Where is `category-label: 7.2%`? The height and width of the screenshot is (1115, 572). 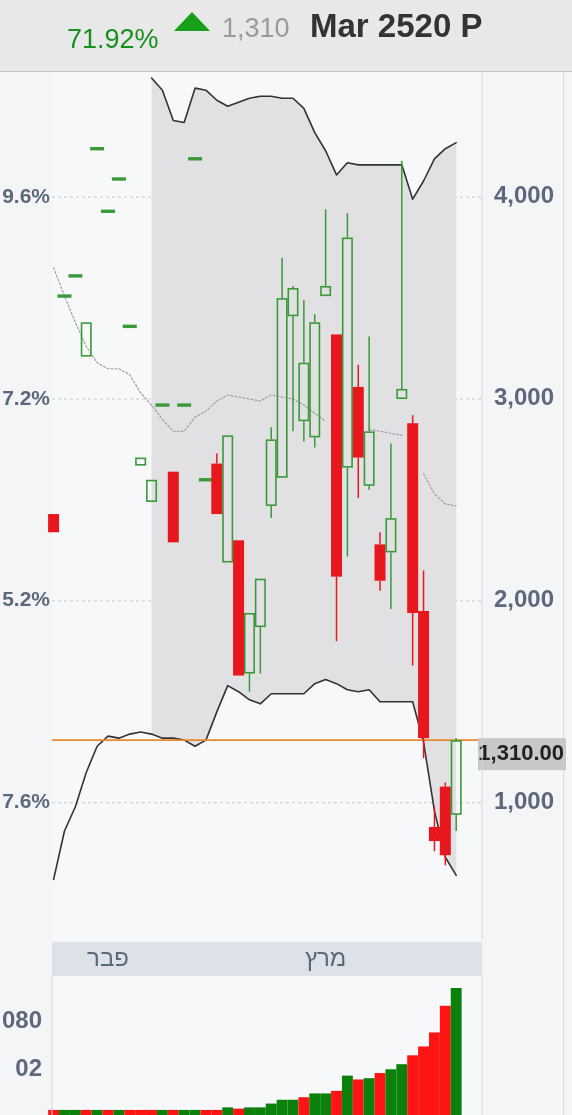 category-label: 7.2% is located at coordinates (26, 397).